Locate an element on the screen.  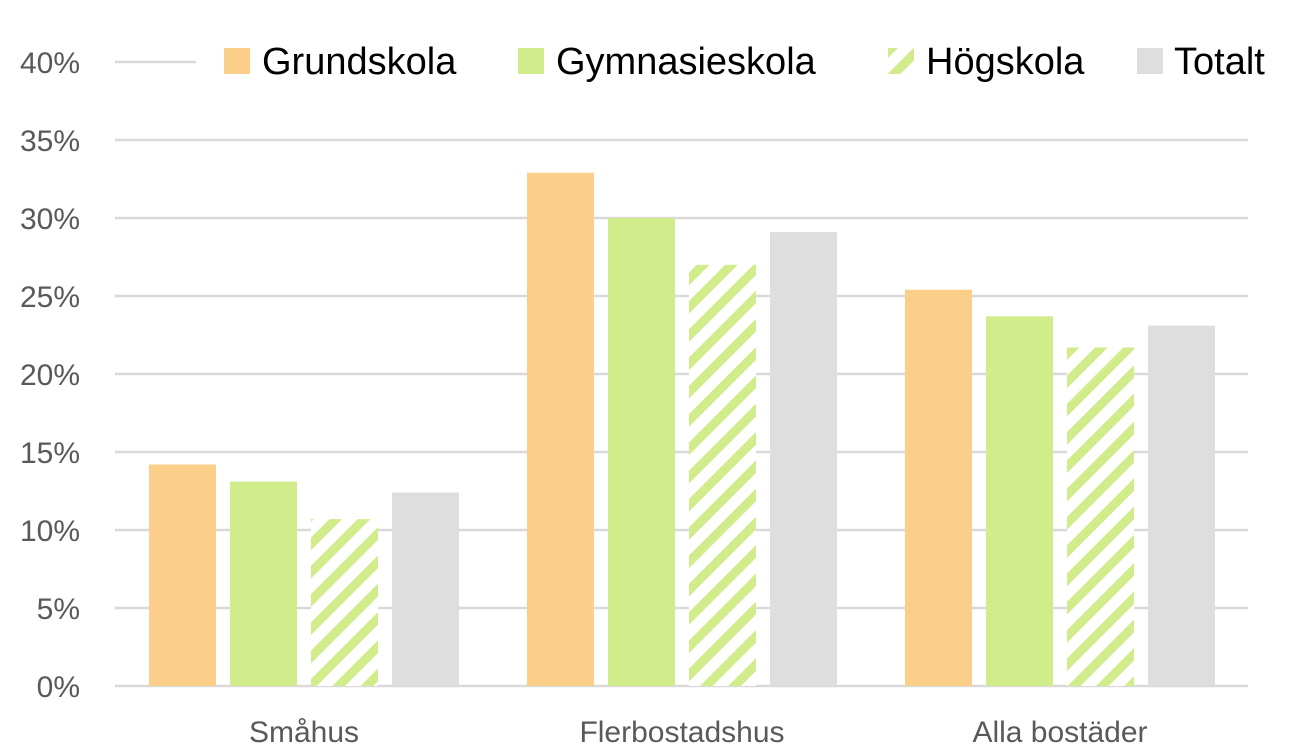
y-tick-label: 20% is located at coordinates (50, 375).